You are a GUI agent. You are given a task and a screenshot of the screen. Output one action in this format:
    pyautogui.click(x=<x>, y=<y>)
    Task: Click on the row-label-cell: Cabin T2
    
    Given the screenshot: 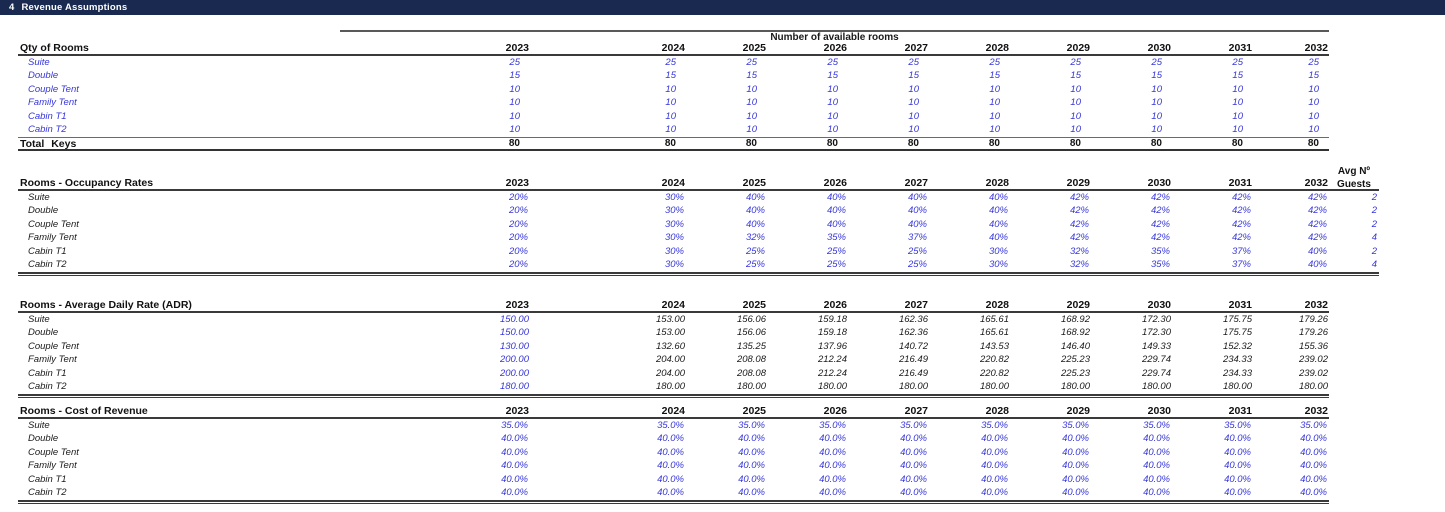 What is the action you would take?
    pyautogui.click(x=47, y=493)
    